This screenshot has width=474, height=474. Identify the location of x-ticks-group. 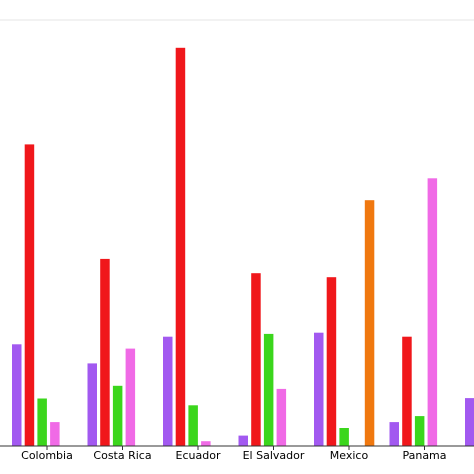
(235, 448).